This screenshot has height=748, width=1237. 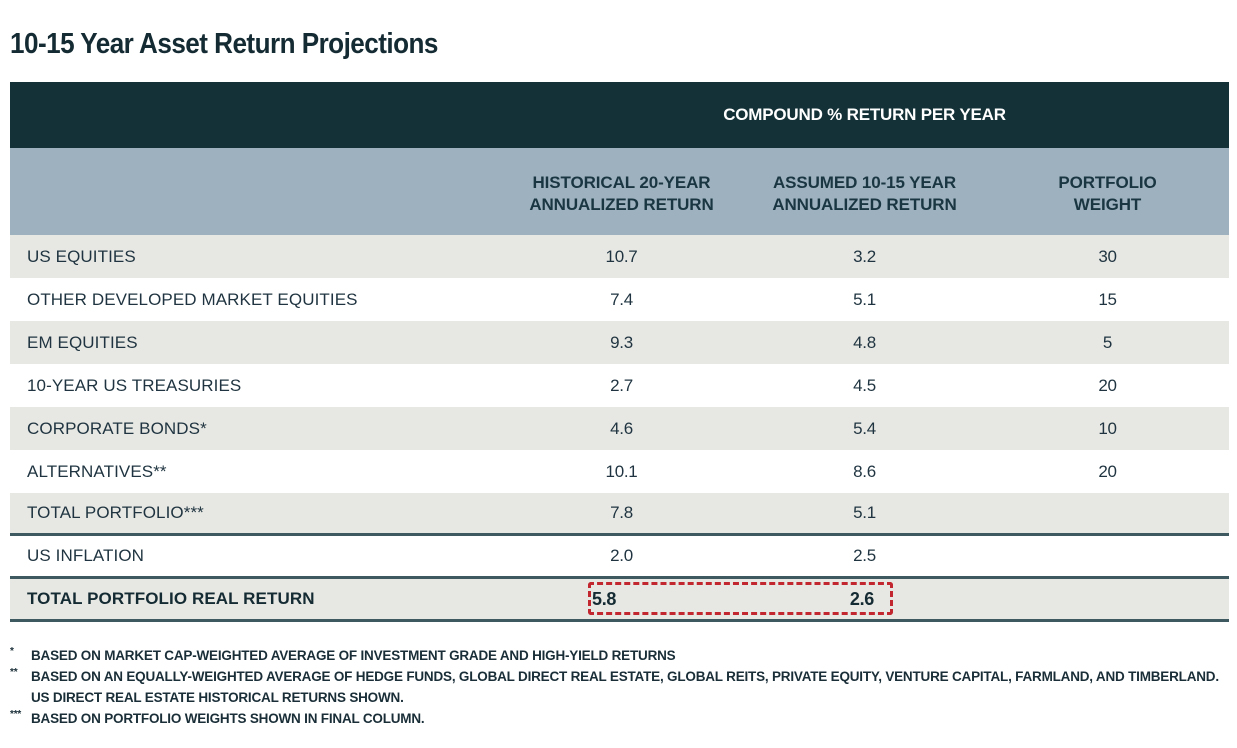 I want to click on column-header-historical-line2: ANNUALIZED RETURN, so click(x=621, y=204).